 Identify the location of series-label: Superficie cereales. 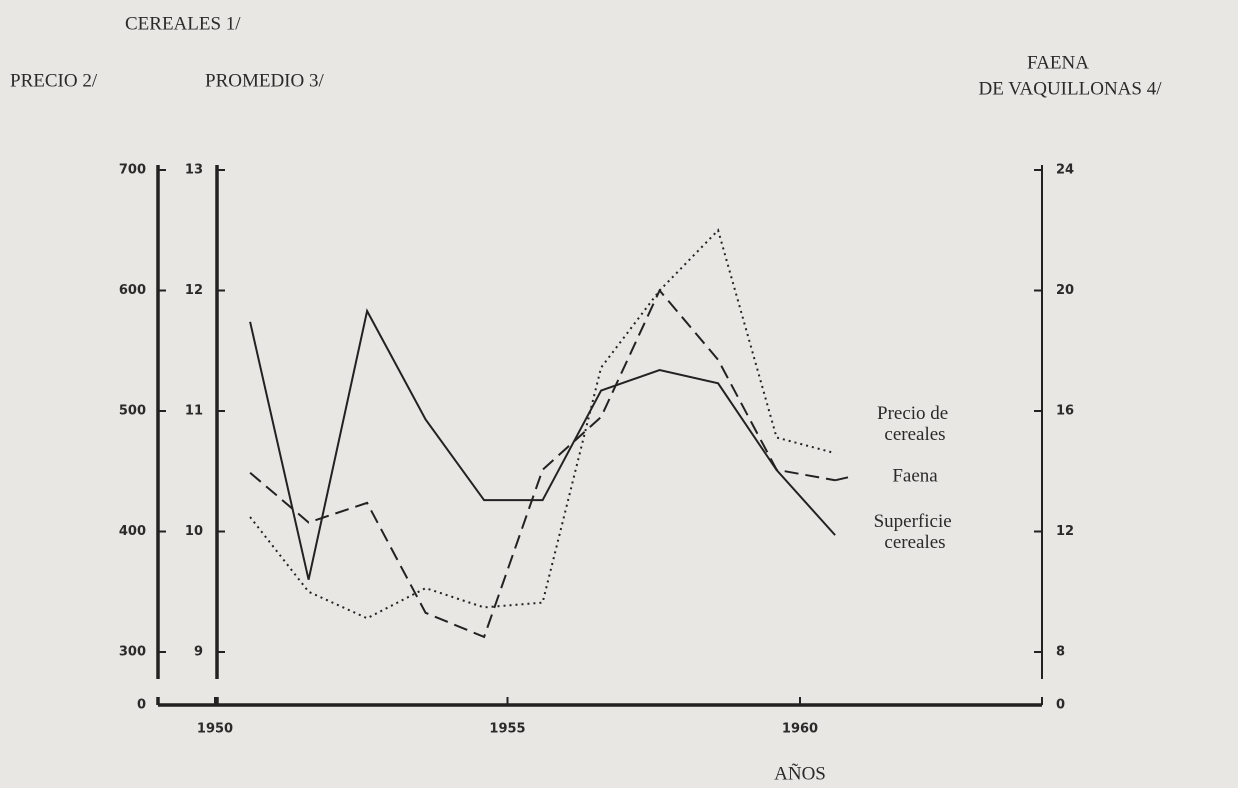
(915, 532).